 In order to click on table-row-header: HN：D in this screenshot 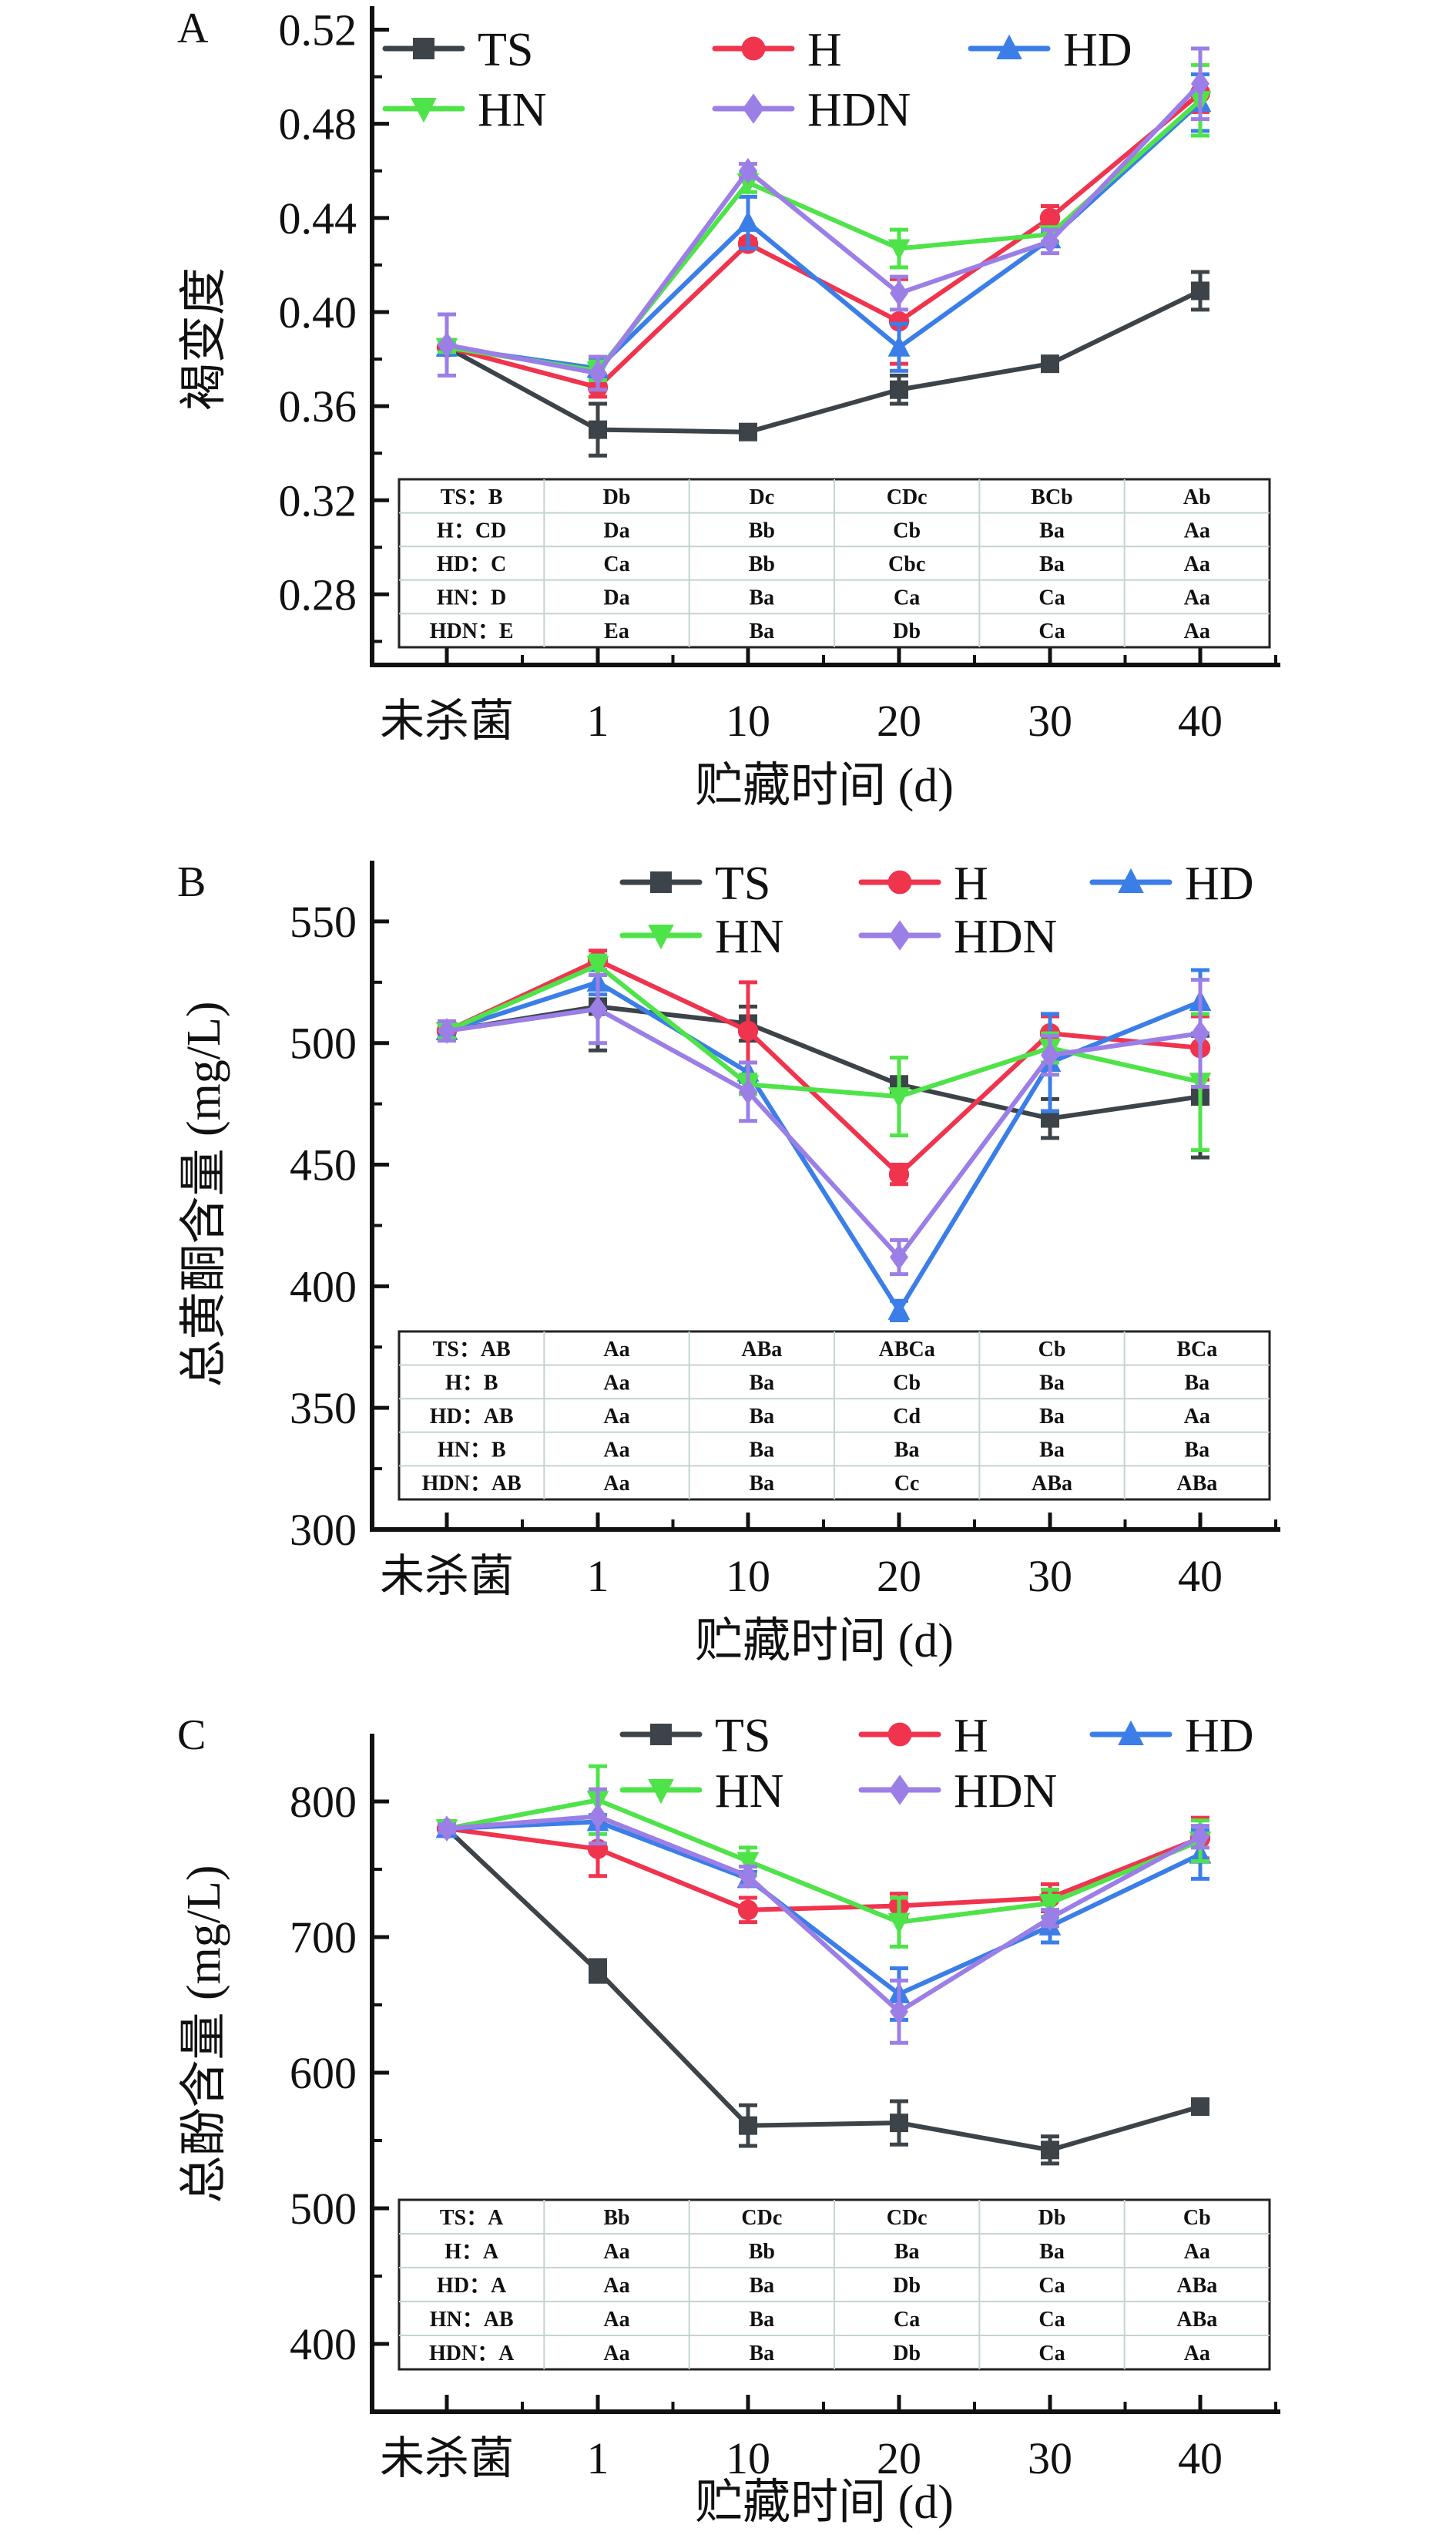, I will do `click(472, 598)`.